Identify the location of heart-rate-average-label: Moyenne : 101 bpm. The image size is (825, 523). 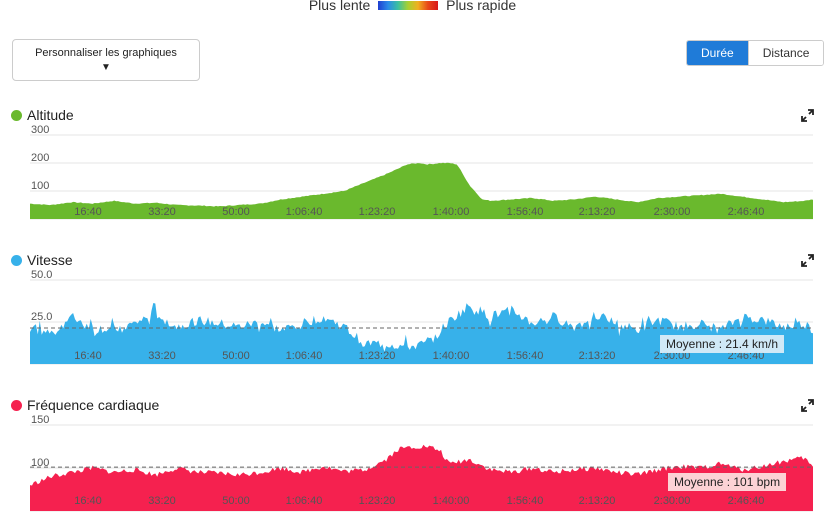
(727, 482).